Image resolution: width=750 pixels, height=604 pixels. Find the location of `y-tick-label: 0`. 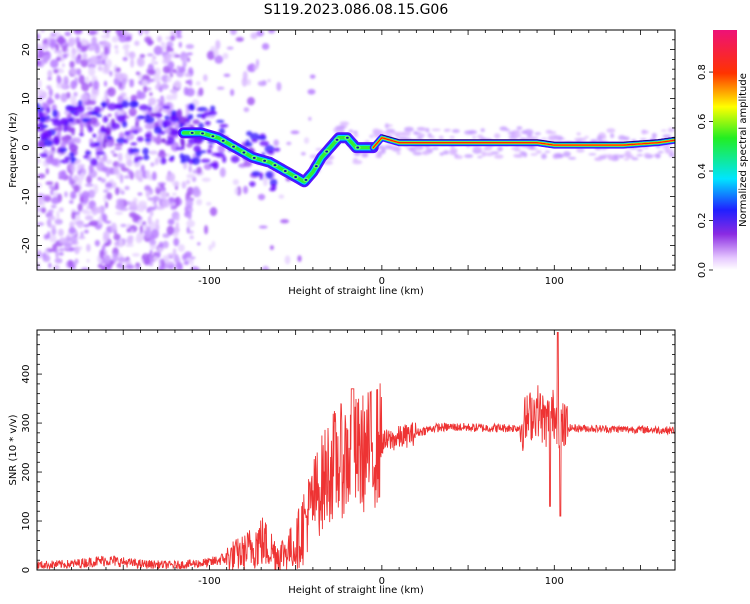

y-tick-label: 0 is located at coordinates (26, 147).